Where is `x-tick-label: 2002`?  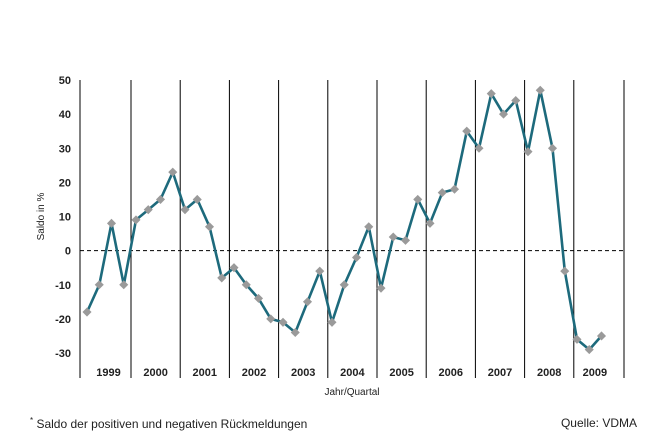
x-tick-label: 2002 is located at coordinates (254, 373).